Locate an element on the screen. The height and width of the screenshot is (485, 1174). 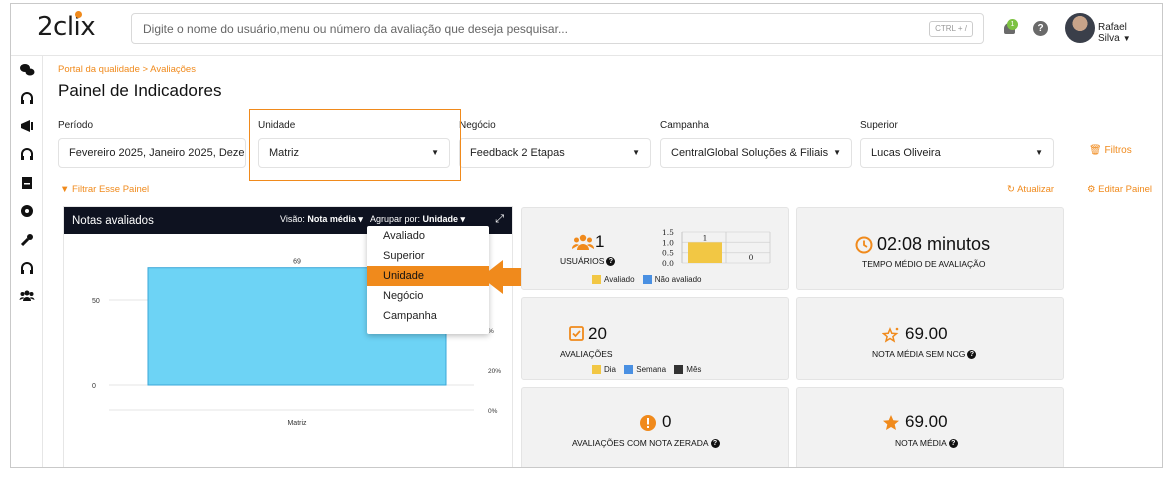
avatar is located at coordinates (1080, 28).